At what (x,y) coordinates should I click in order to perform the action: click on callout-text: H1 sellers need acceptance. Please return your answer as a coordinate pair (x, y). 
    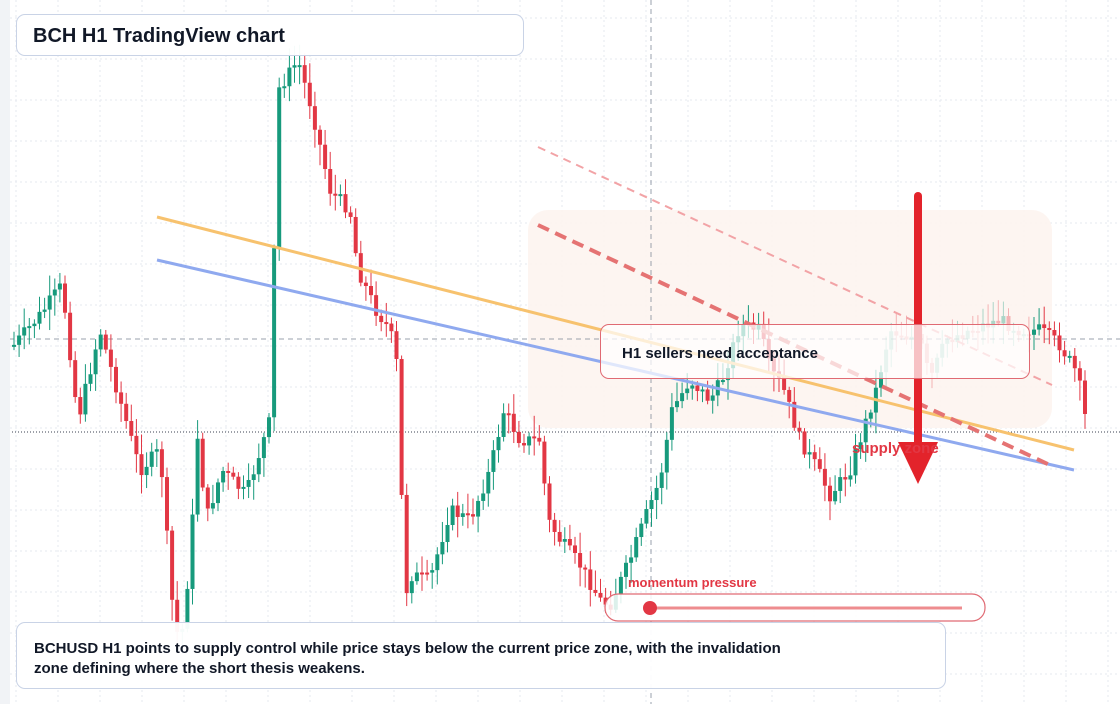
    Looking at the image, I should click on (720, 353).